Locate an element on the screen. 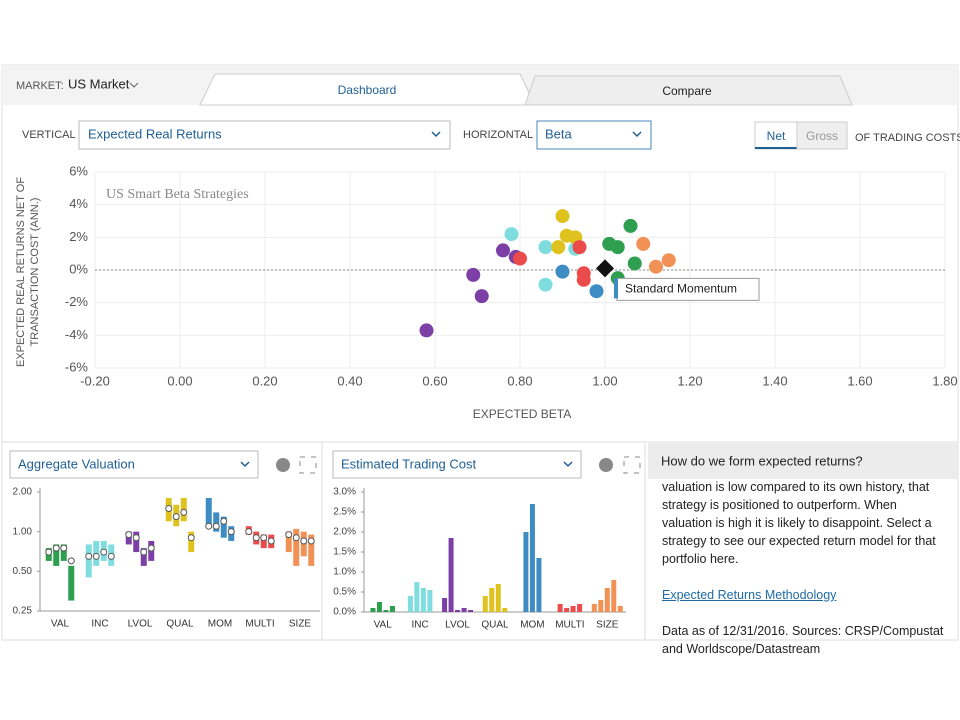 This screenshot has width=960, height=720. horizontal-select is located at coordinates (594, 135).